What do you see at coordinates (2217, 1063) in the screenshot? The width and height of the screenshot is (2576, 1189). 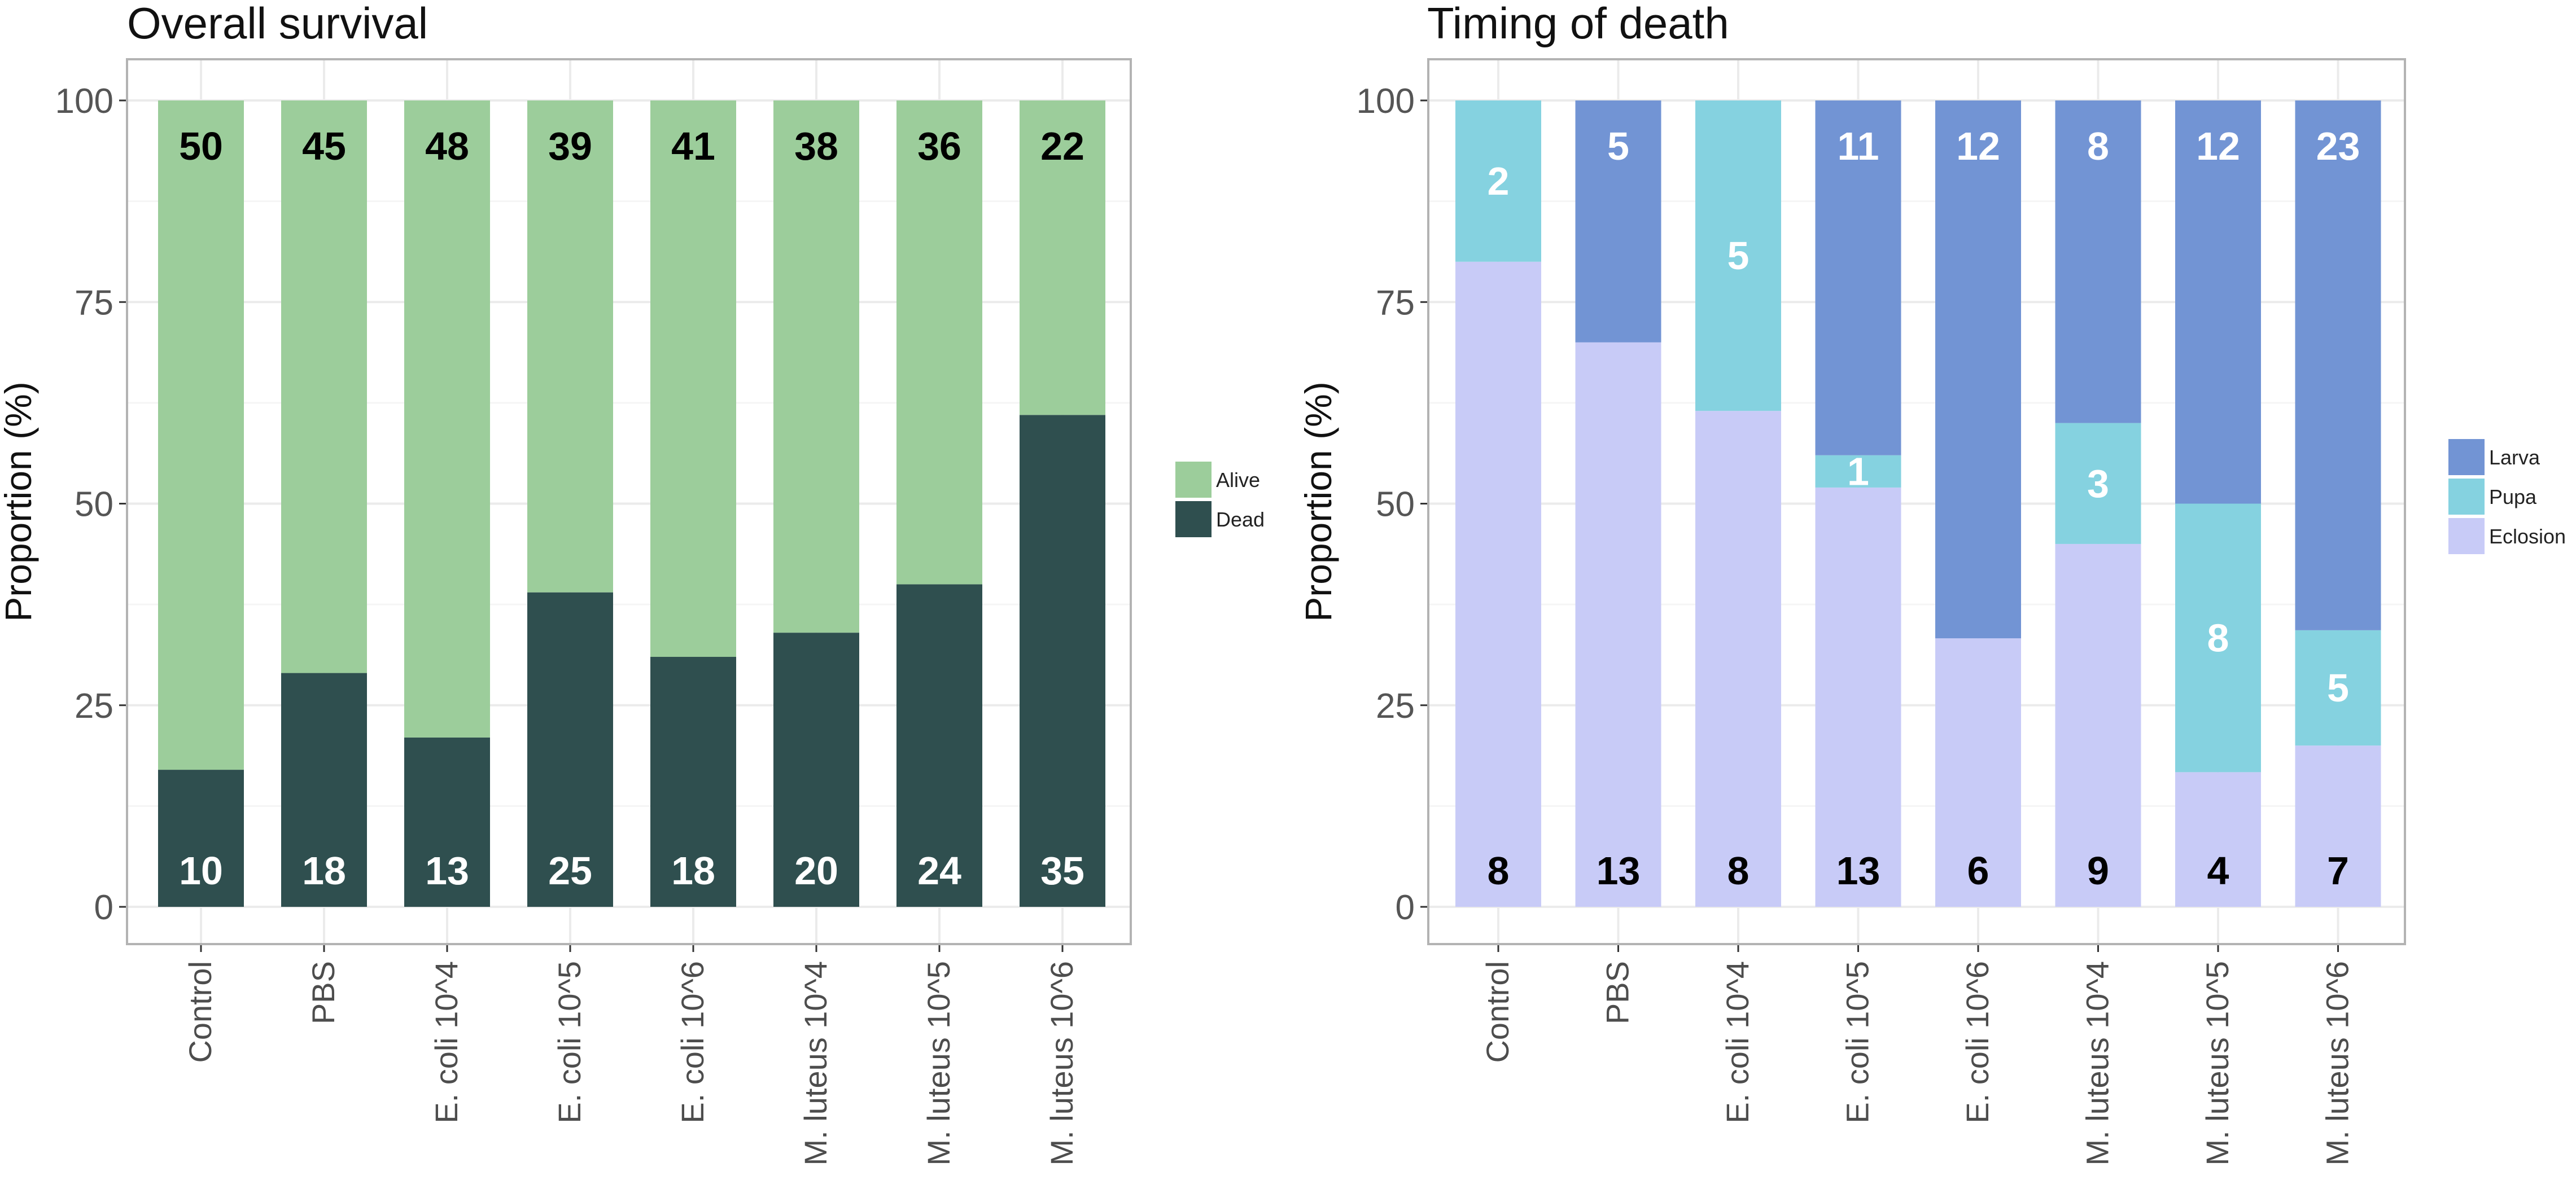 I see `chart2-category-label: M. luteus 10^5` at bounding box center [2217, 1063].